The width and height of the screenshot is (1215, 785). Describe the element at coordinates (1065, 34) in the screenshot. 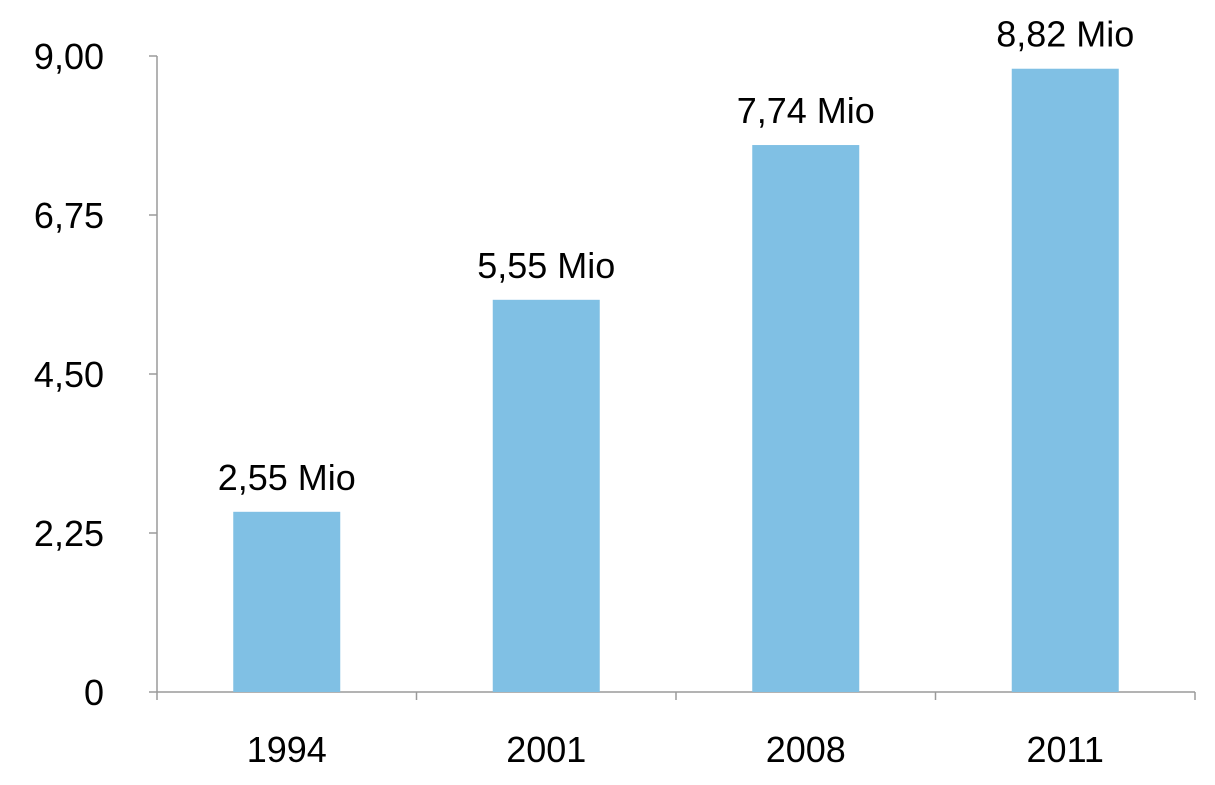

I see `data-label-2011: 8,82 Mio` at that location.